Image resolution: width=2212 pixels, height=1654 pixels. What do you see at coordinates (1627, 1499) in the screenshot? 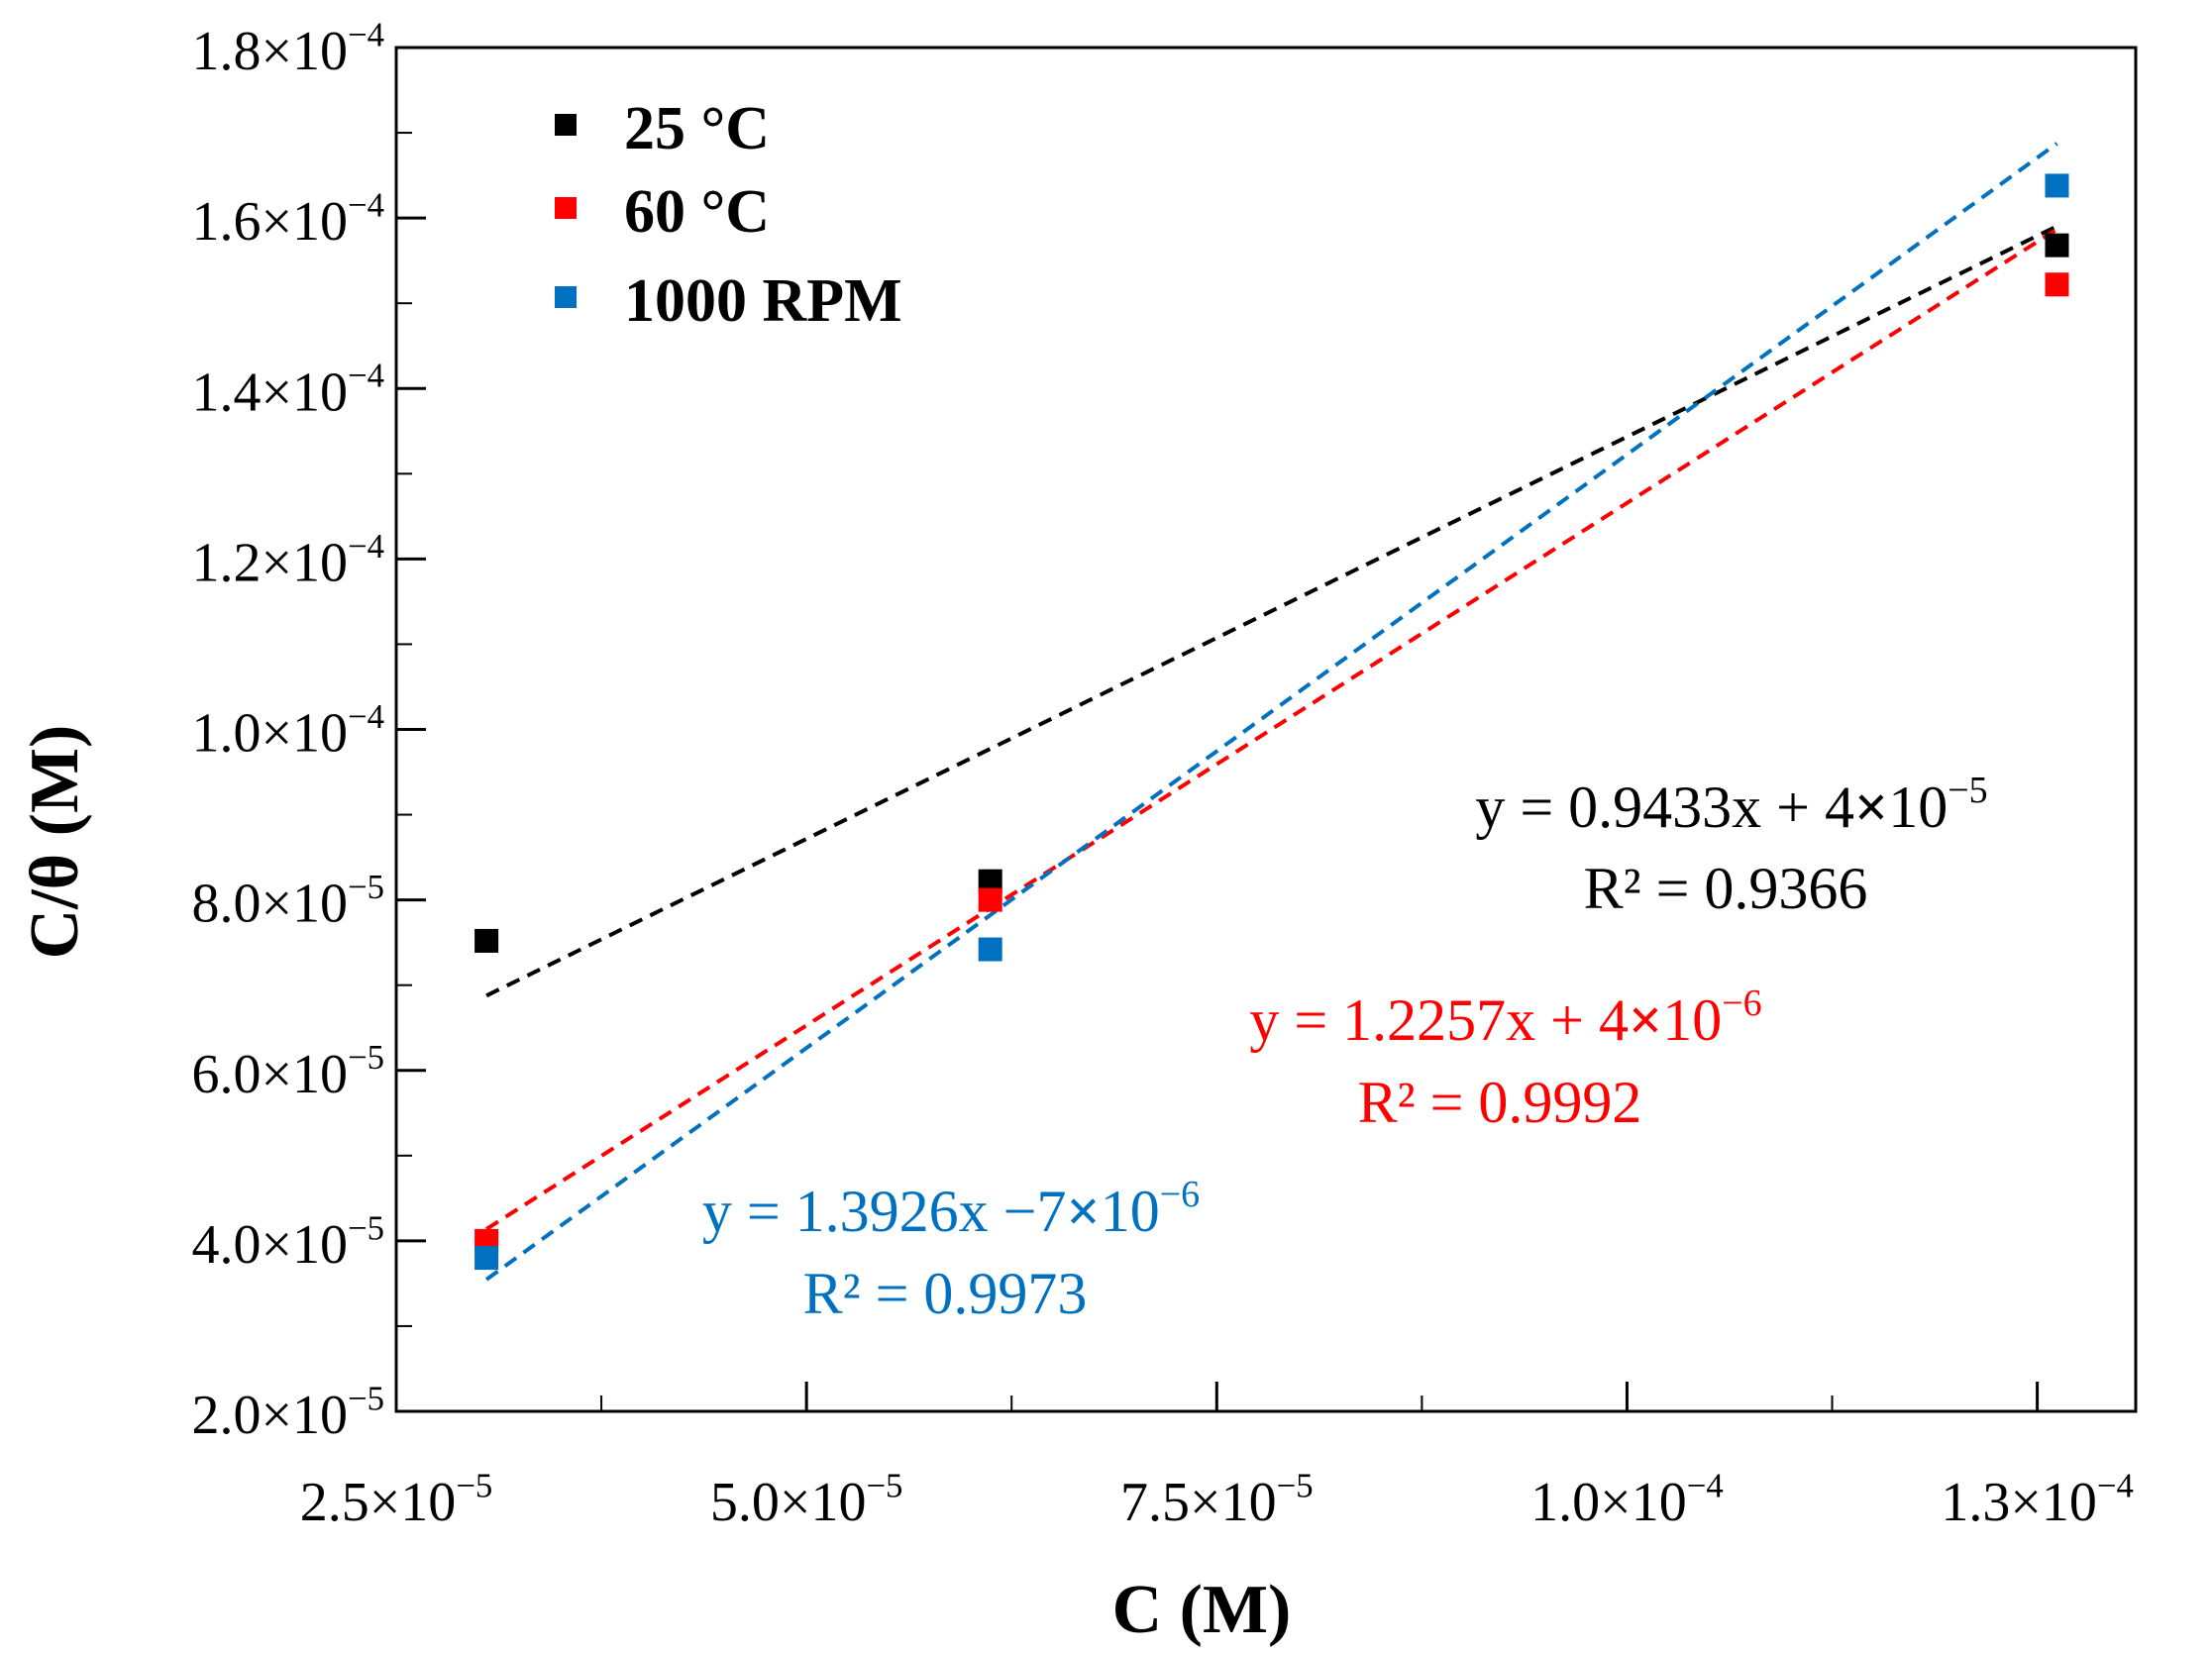
I see `x-tick-label: 1.0×10⁻⁴` at bounding box center [1627, 1499].